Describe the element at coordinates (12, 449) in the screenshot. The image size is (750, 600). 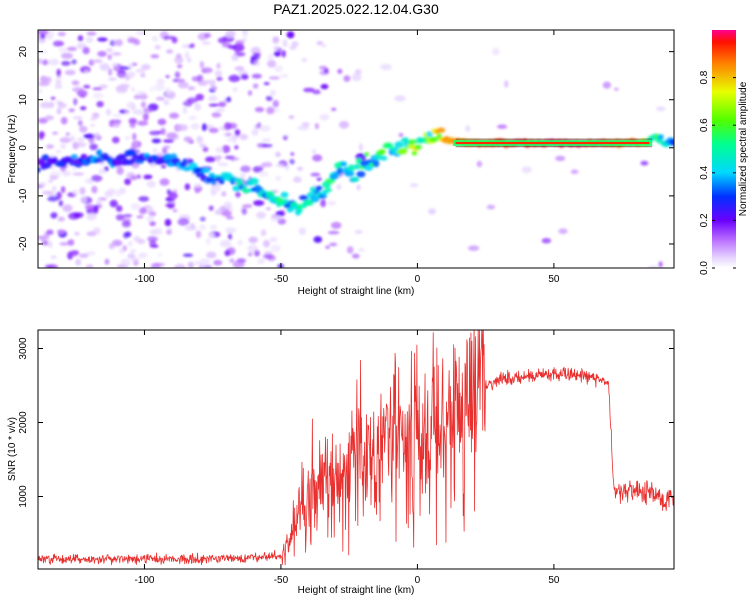
I see `snr-y-axis-label: SNR (10 * v/v)` at that location.